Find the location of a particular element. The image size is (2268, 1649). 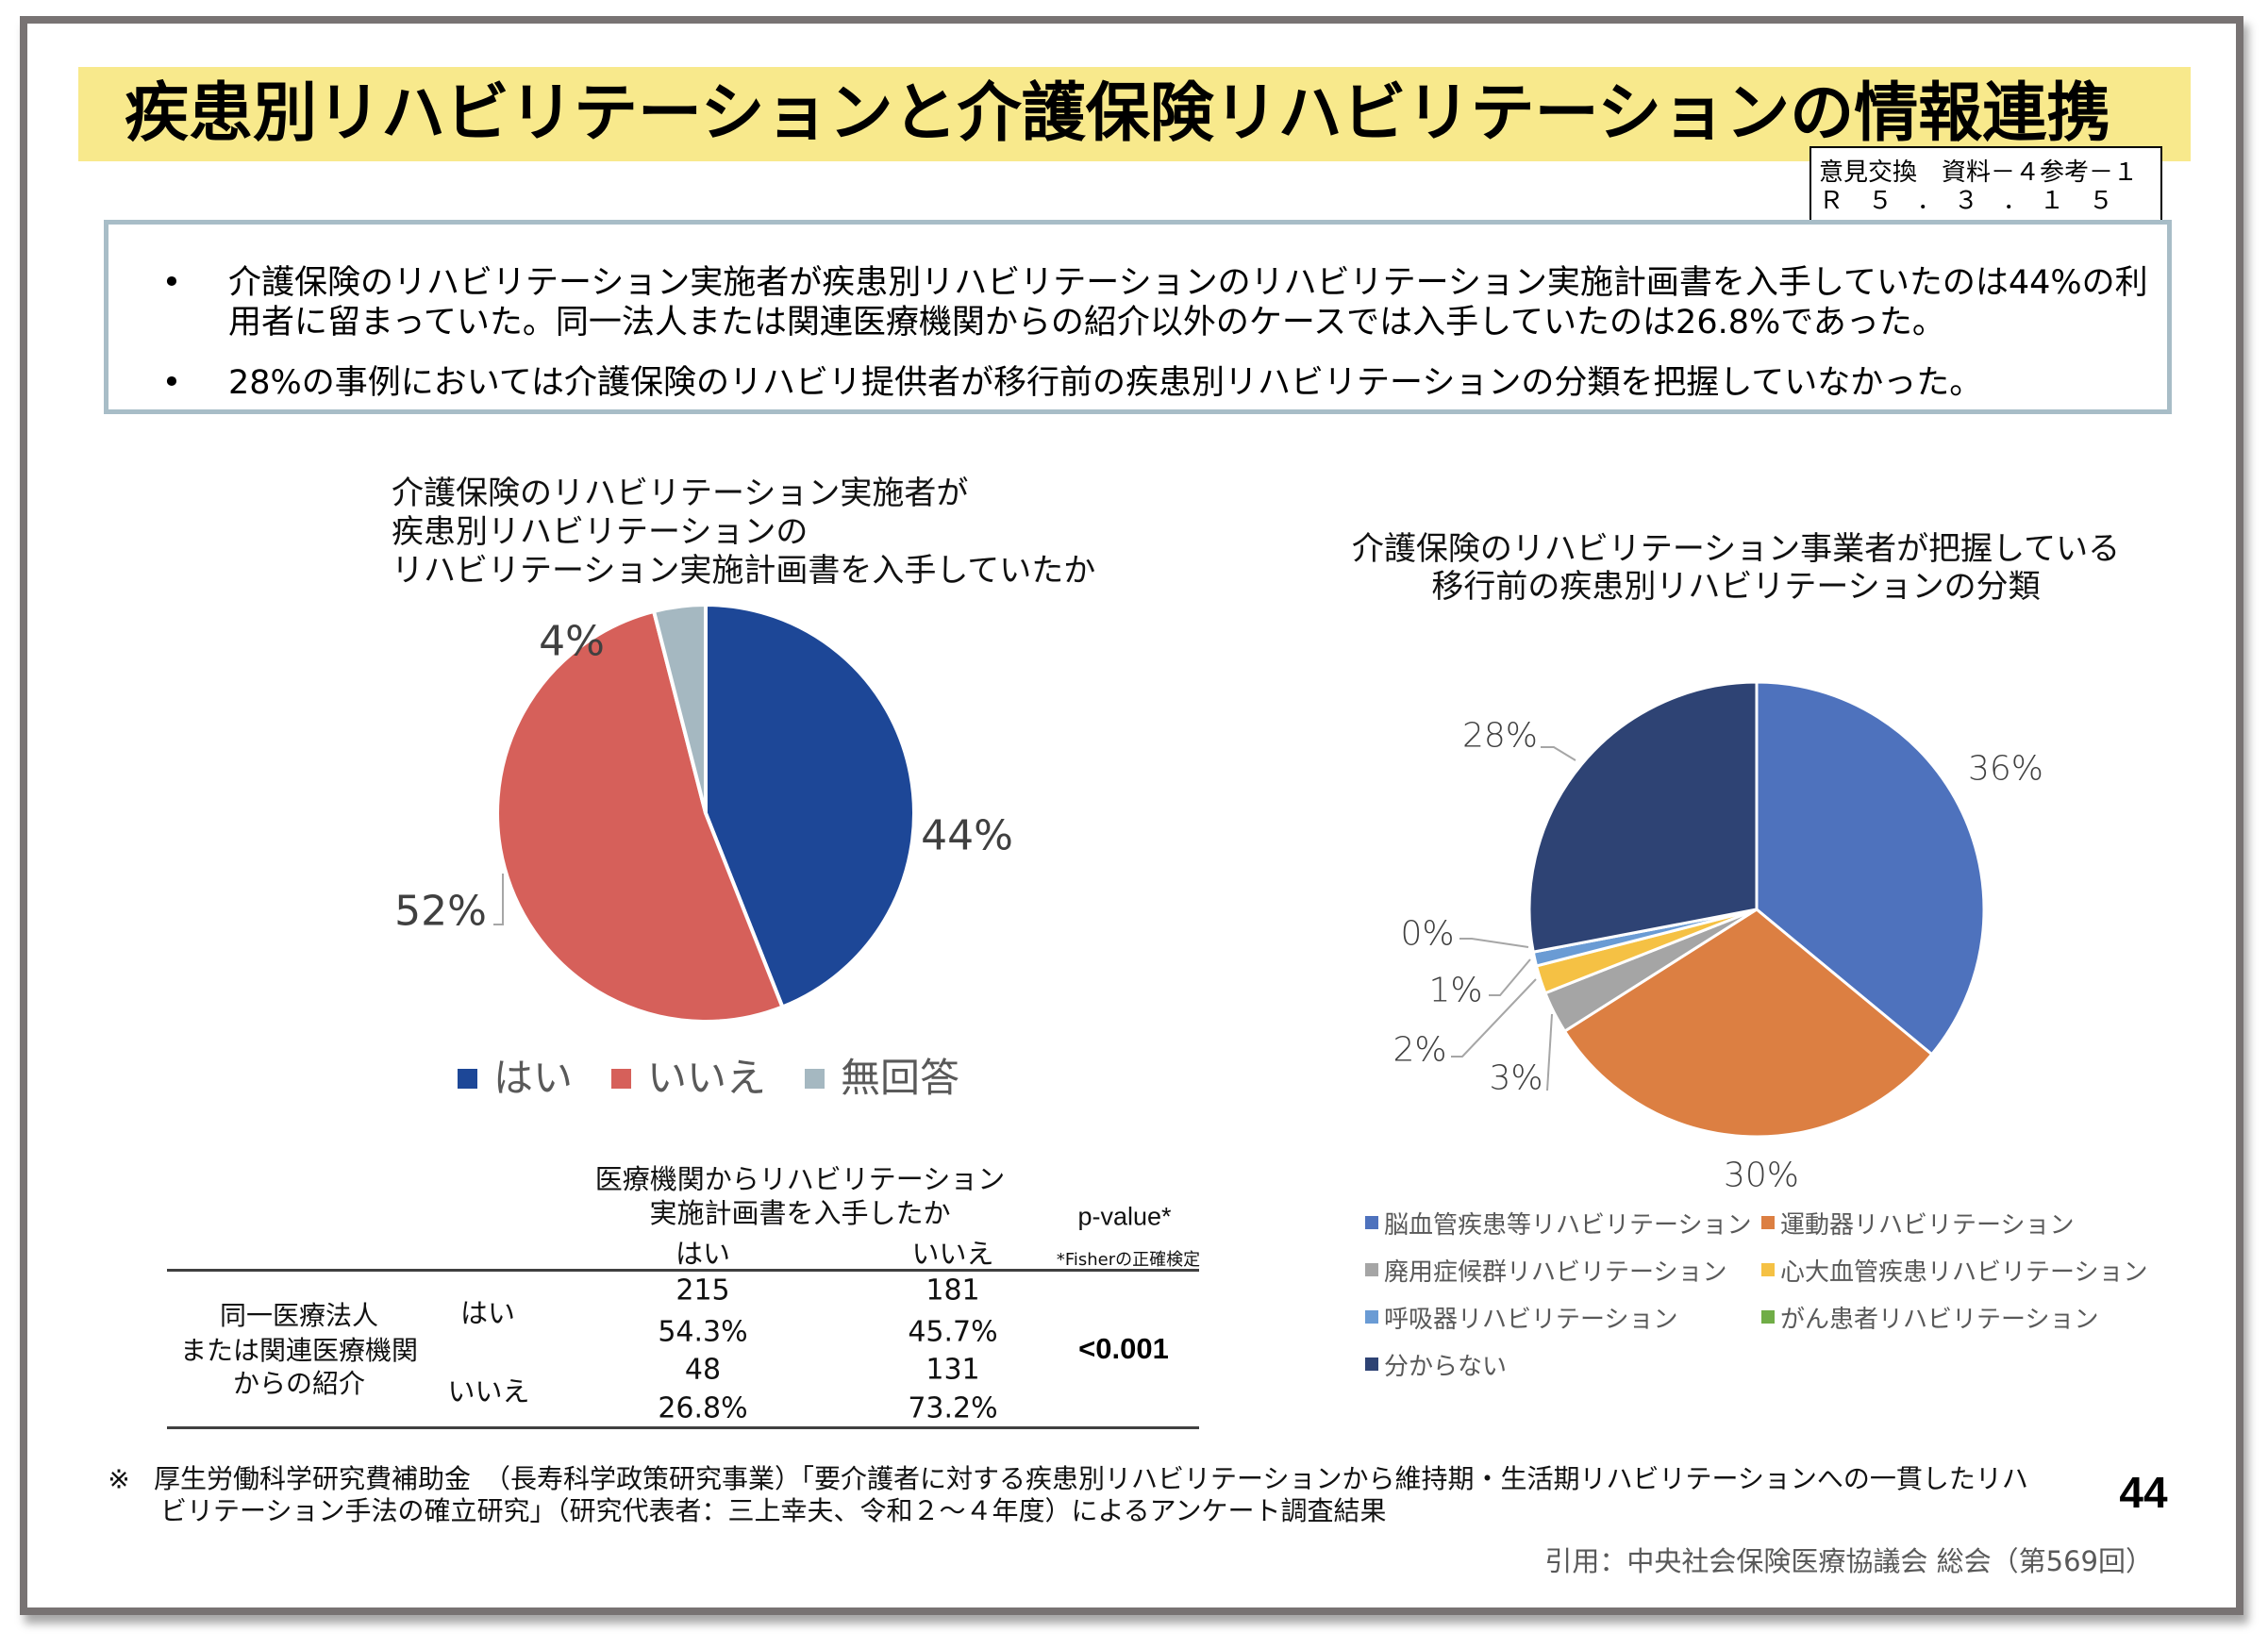

table-cell-count: 181 is located at coordinates (953, 1291).